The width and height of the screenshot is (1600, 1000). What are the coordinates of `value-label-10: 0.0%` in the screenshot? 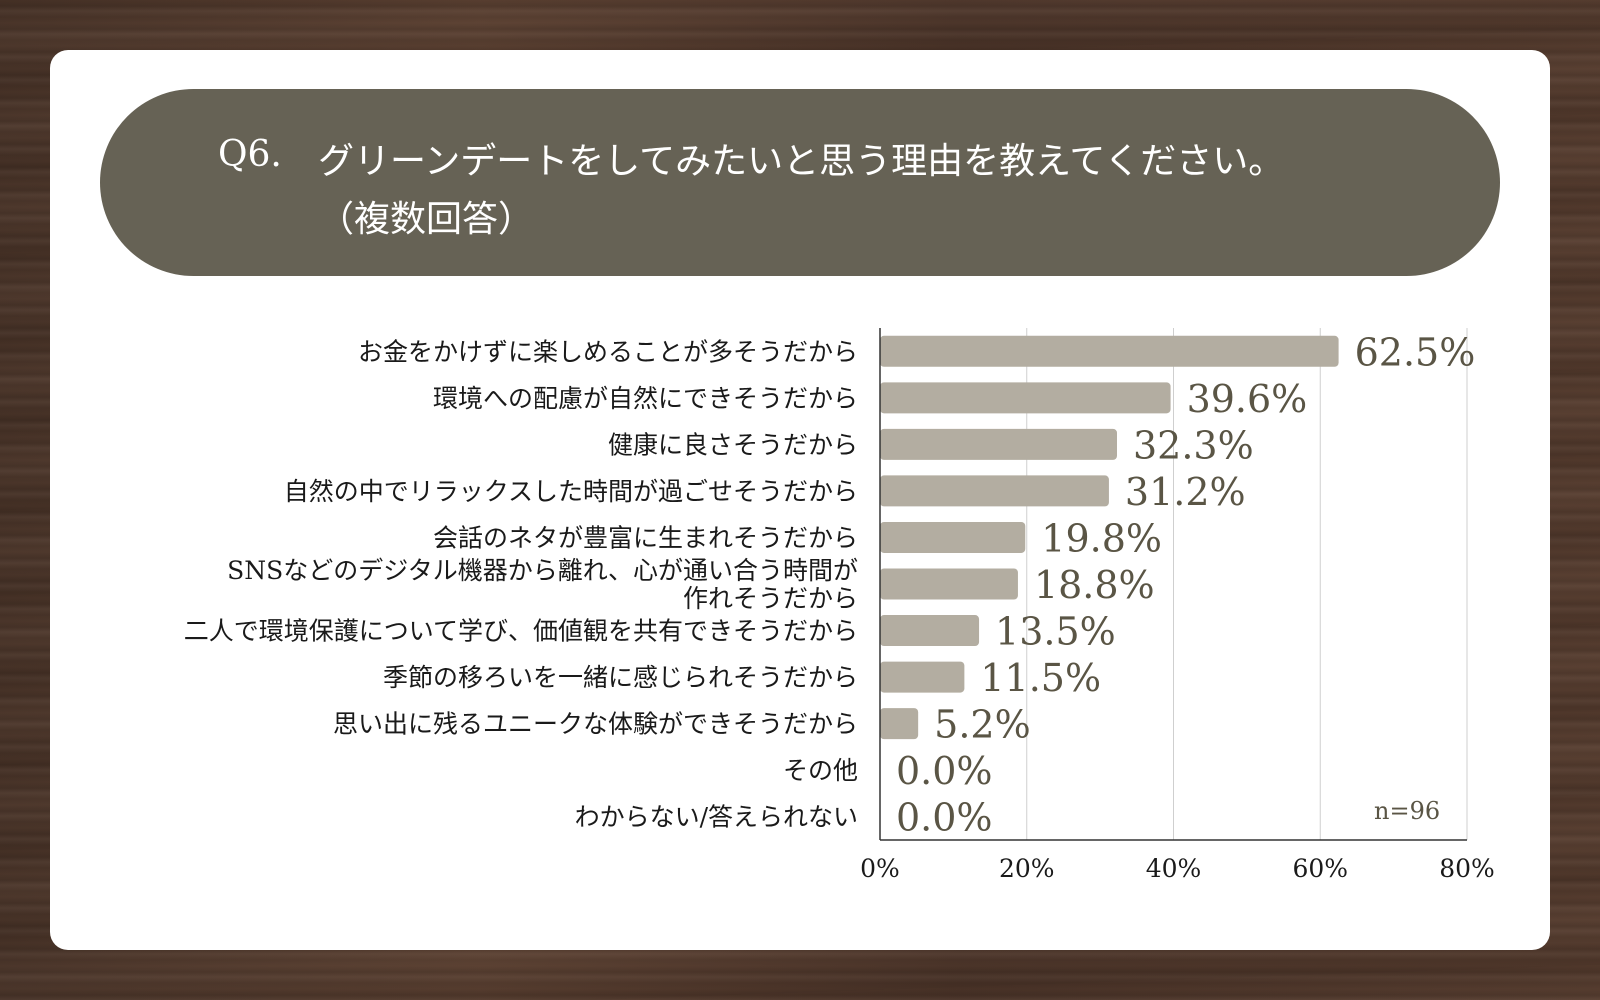 It's located at (944, 818).